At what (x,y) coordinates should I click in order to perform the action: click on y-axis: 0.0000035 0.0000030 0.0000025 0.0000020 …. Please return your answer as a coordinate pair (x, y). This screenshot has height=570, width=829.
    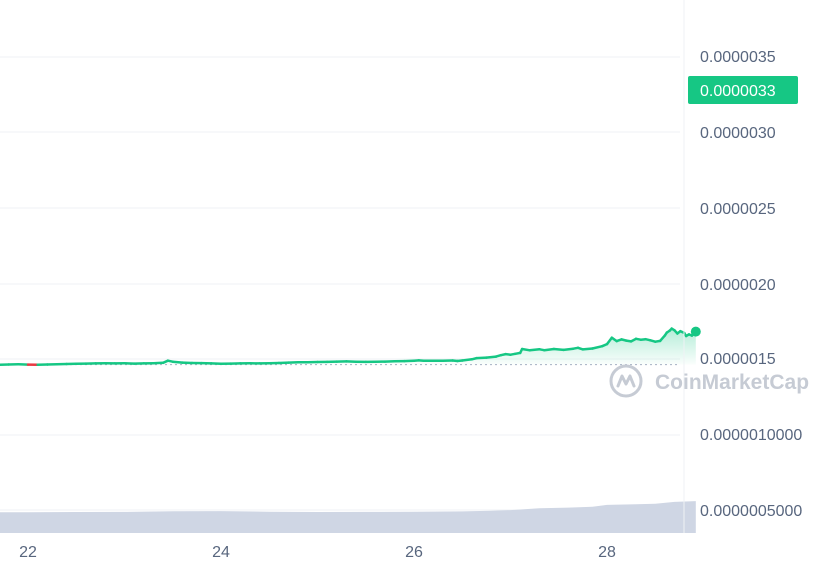
    Looking at the image, I should click on (751, 284).